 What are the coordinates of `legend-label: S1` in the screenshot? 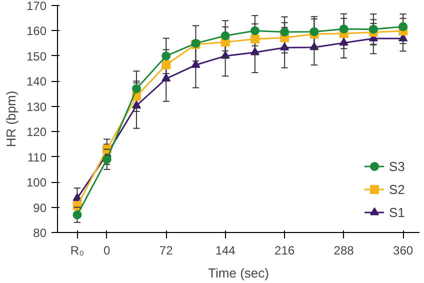 It's located at (397, 212).